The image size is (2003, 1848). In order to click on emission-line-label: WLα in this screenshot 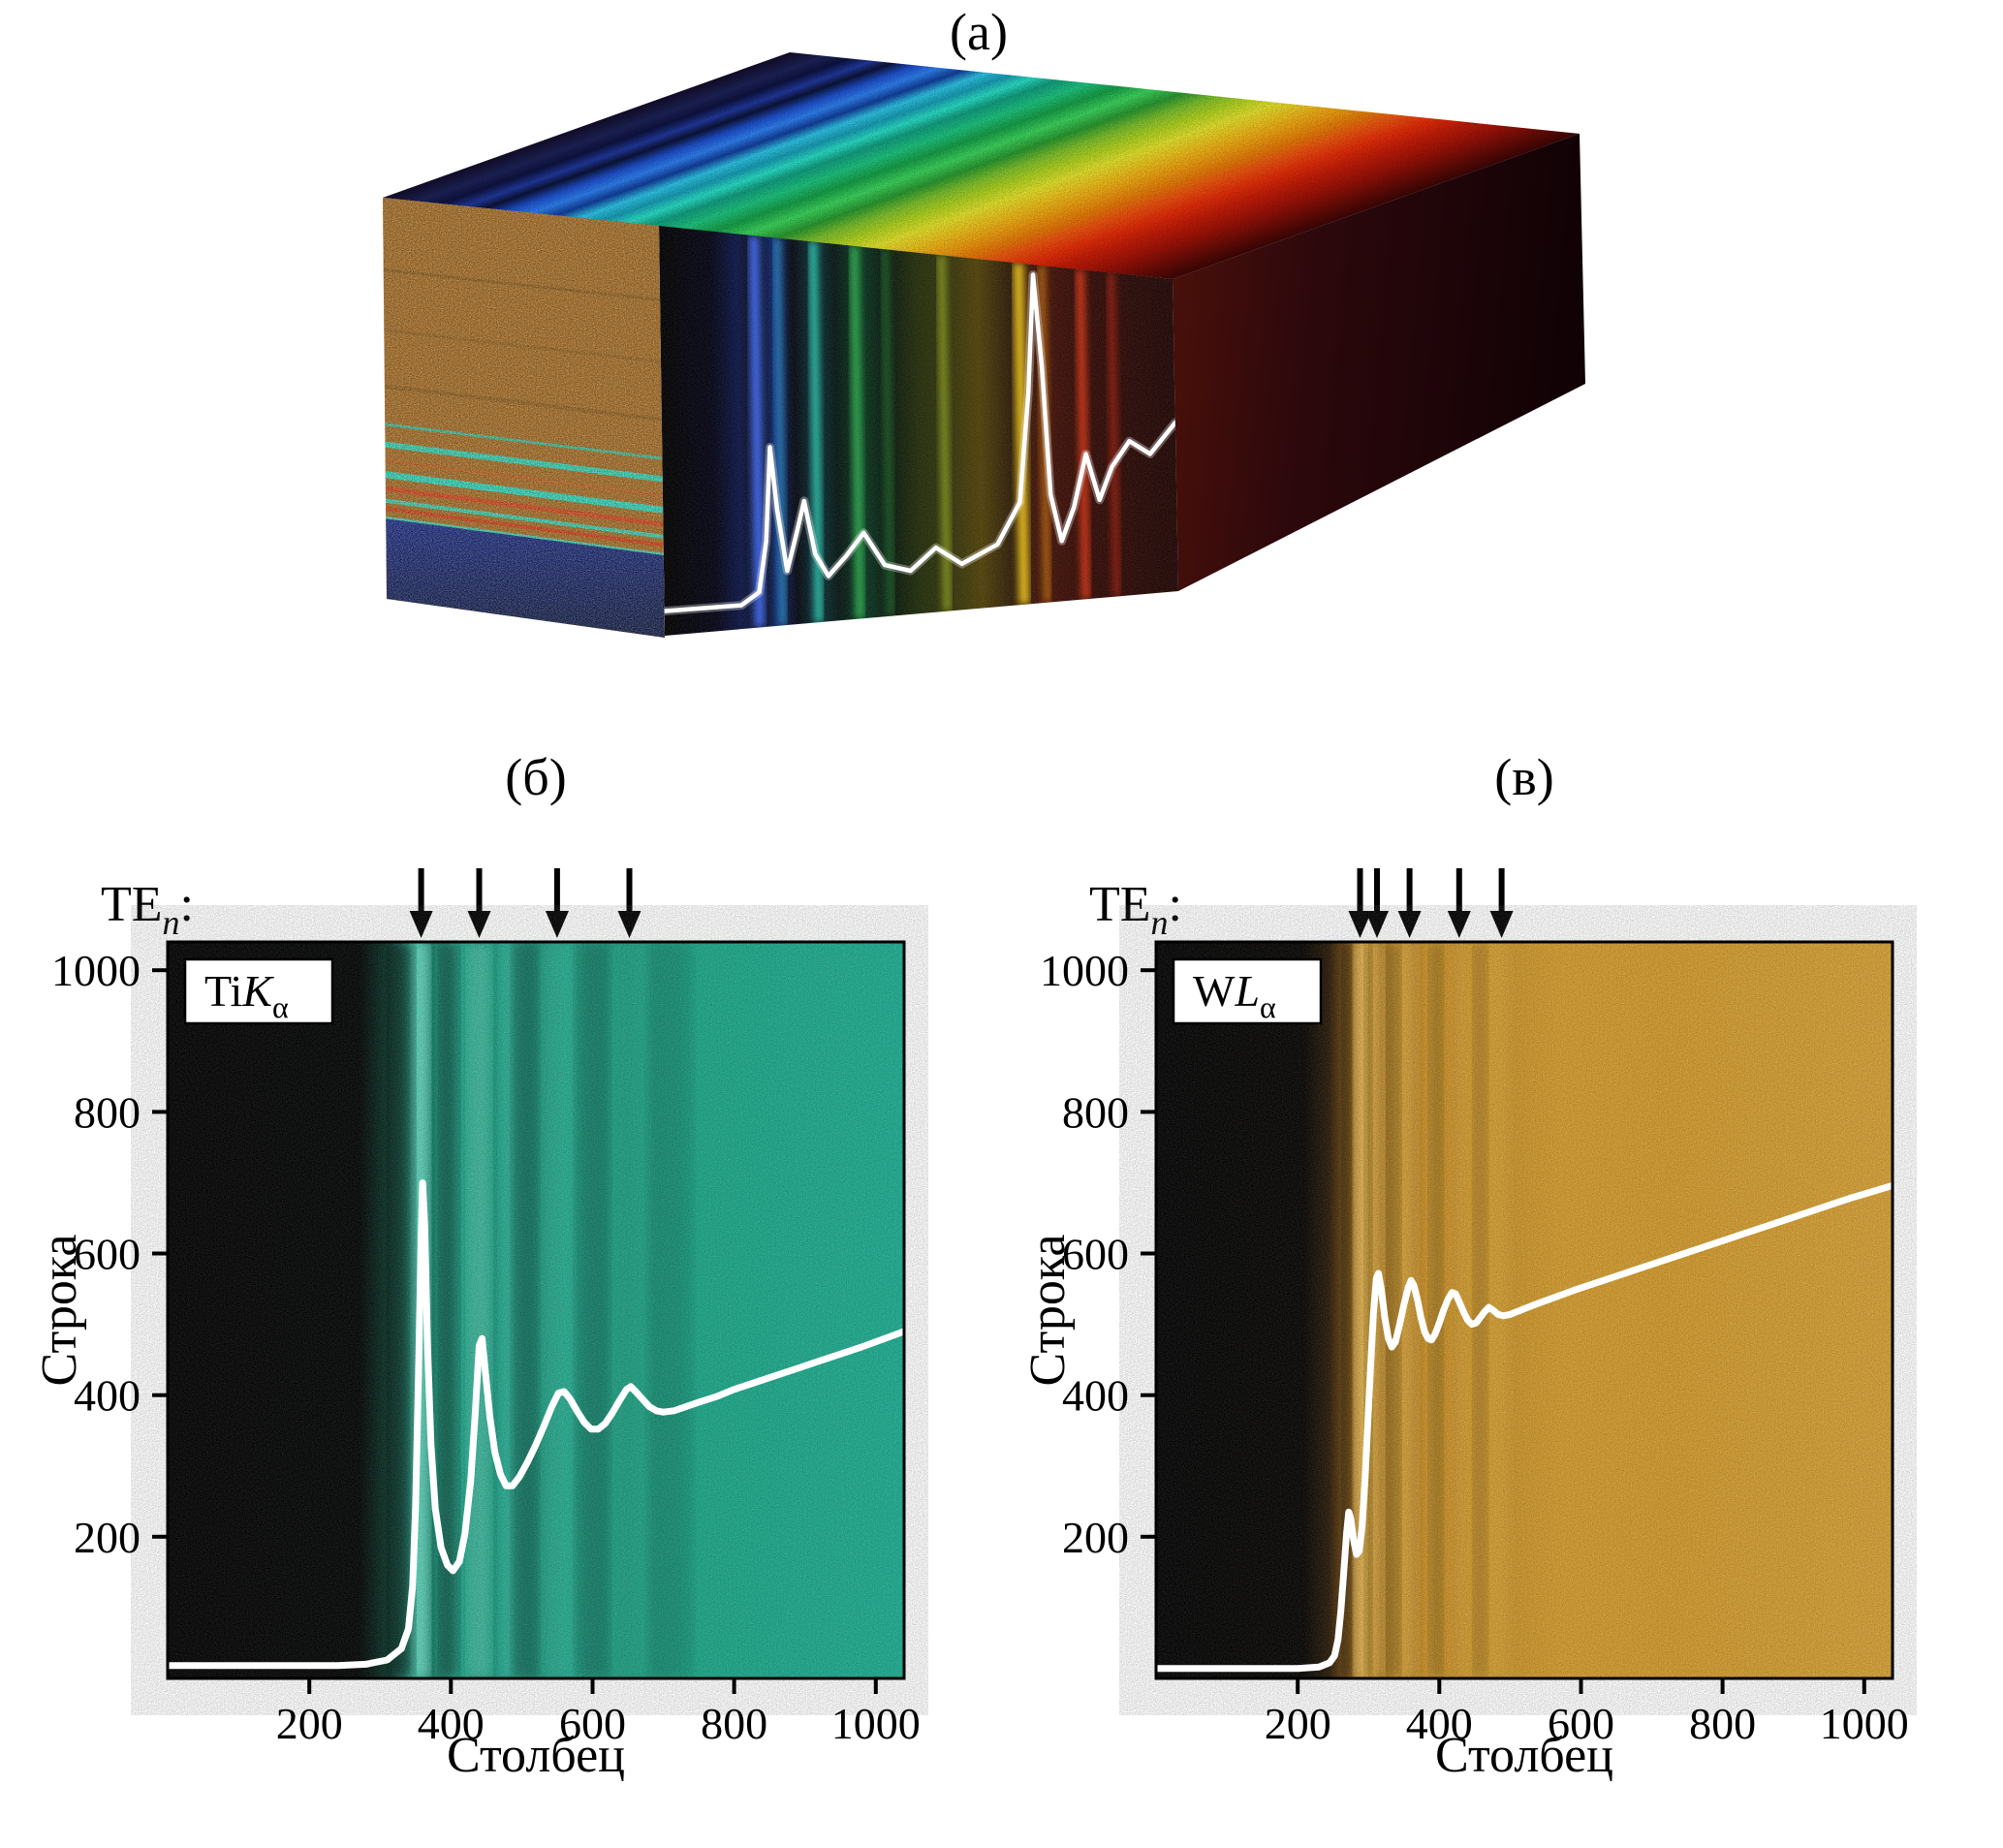, I will do `click(1234, 995)`.